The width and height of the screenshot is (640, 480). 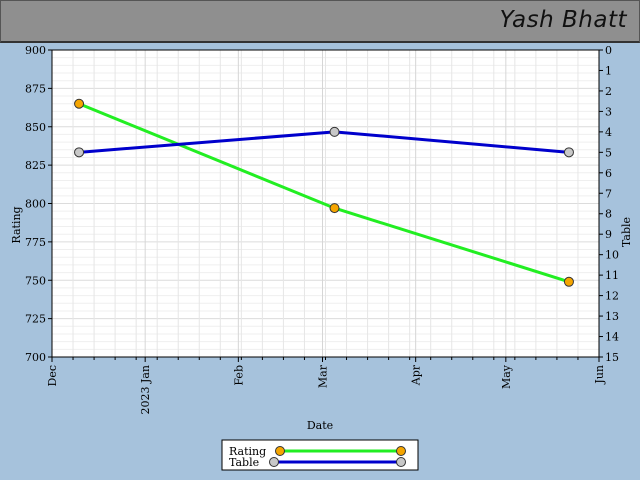 I want to click on y2-tick-label: 13, so click(x=612, y=316).